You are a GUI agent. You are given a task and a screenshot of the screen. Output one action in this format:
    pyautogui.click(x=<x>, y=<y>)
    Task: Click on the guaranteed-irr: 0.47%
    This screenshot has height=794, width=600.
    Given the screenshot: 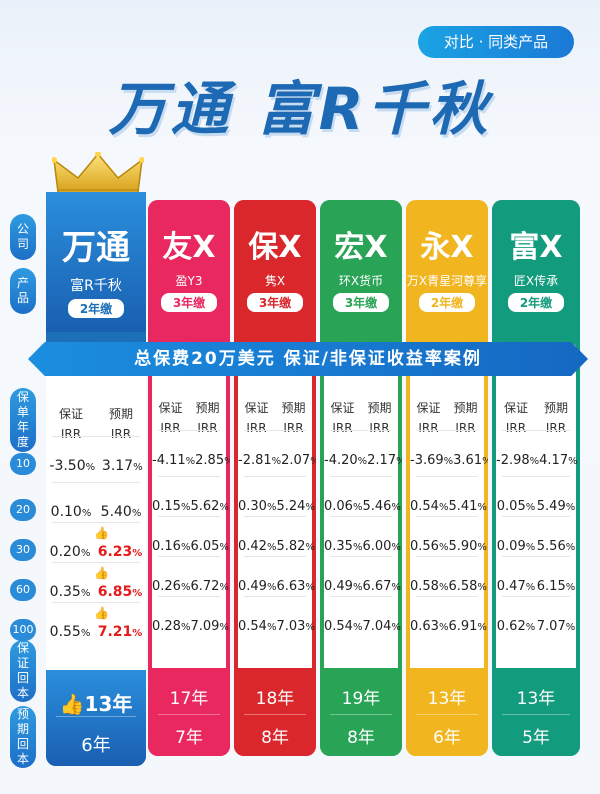 What is the action you would take?
    pyautogui.click(x=516, y=586)
    